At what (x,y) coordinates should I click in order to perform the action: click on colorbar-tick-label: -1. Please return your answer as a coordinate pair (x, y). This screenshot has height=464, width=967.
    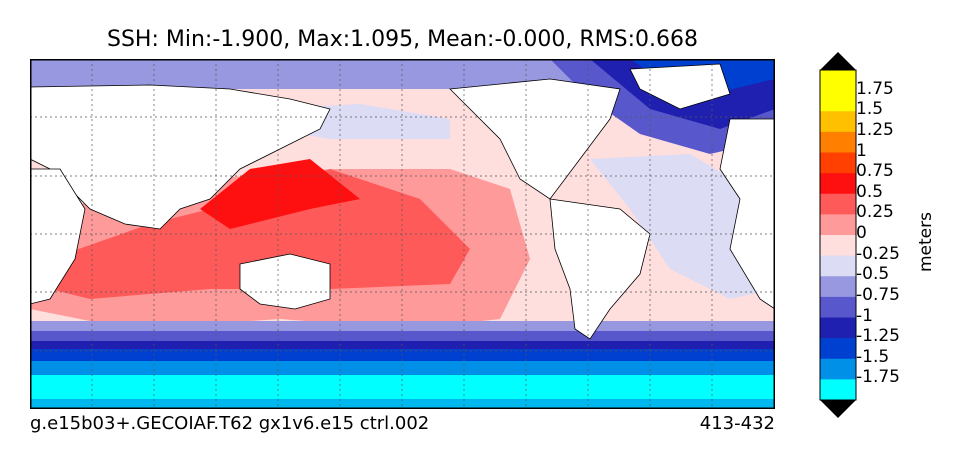
    Looking at the image, I should click on (864, 315).